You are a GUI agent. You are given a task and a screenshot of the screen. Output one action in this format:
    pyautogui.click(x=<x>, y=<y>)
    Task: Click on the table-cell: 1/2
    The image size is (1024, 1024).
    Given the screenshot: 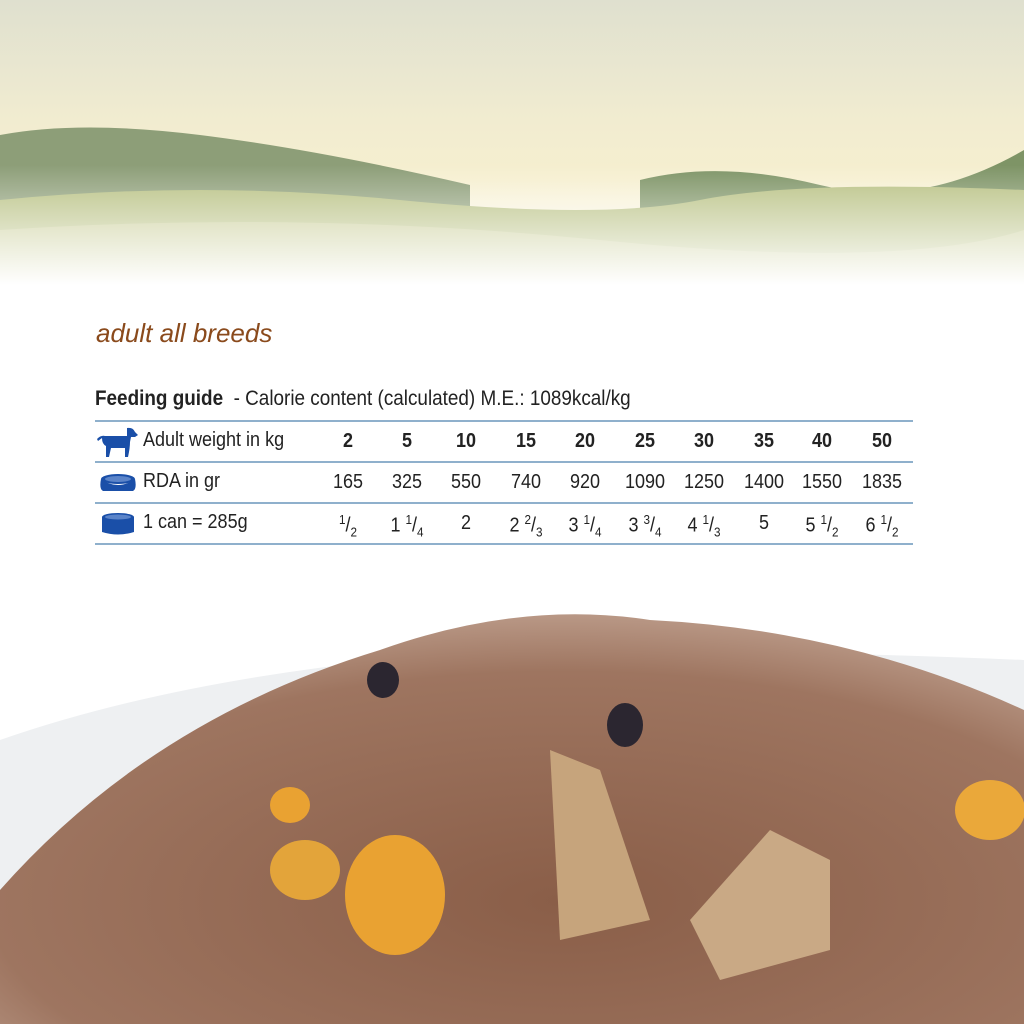 What is the action you would take?
    pyautogui.click(x=348, y=526)
    